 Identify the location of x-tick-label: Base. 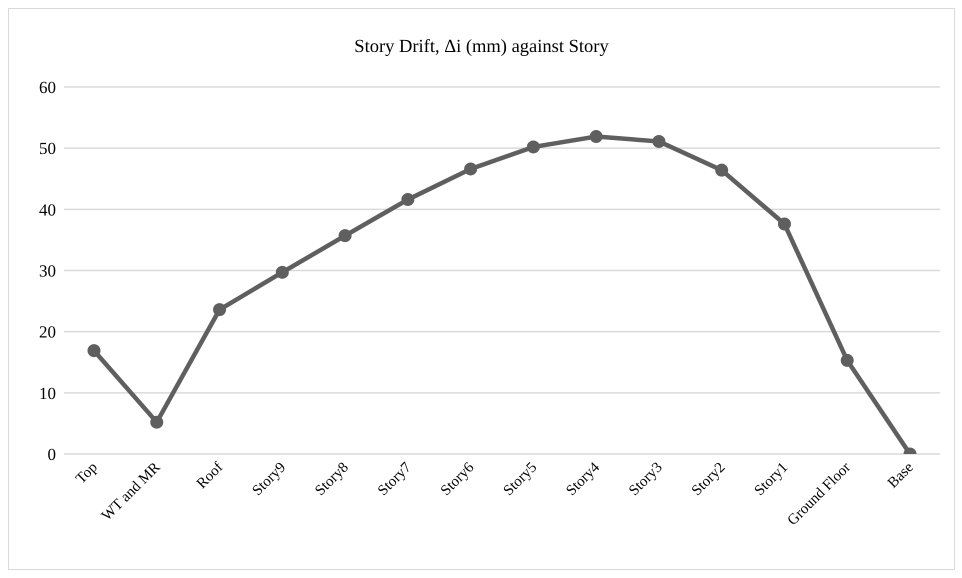
(901, 475).